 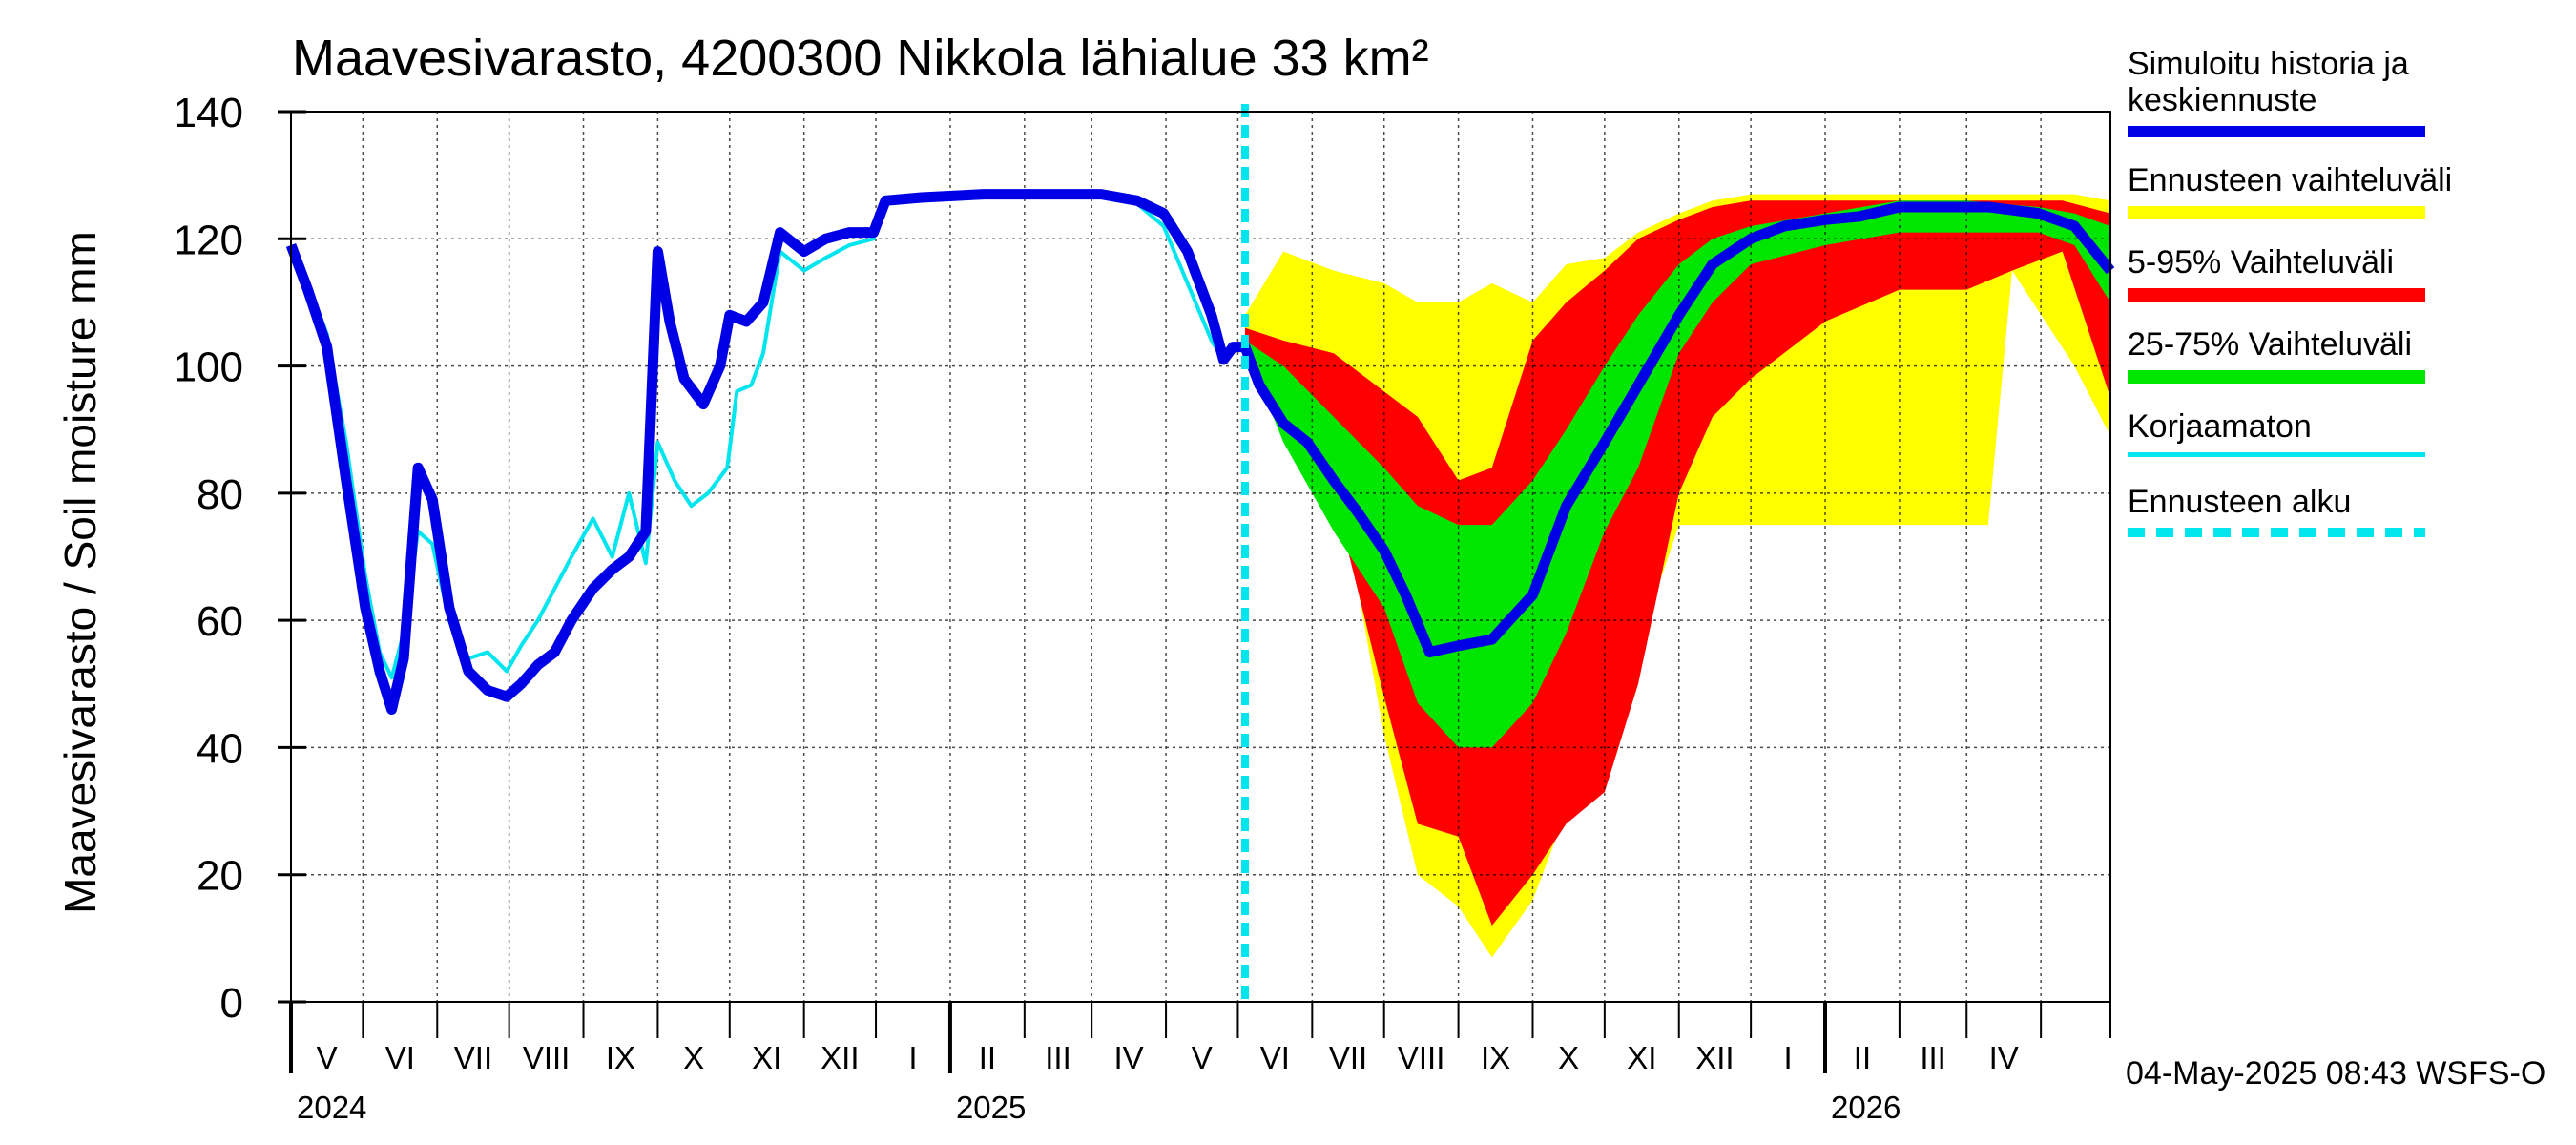 What do you see at coordinates (220, 495) in the screenshot?
I see `y-tick-label: 80` at bounding box center [220, 495].